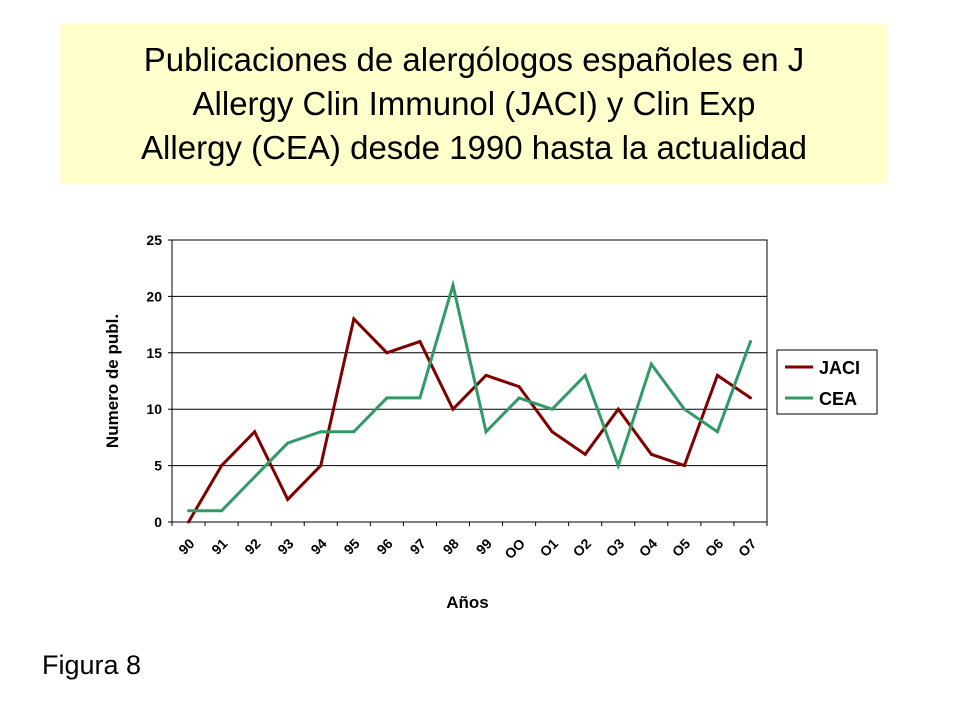 This screenshot has width=960, height=720. I want to click on x-tick-label-95: 95, so click(351, 546).